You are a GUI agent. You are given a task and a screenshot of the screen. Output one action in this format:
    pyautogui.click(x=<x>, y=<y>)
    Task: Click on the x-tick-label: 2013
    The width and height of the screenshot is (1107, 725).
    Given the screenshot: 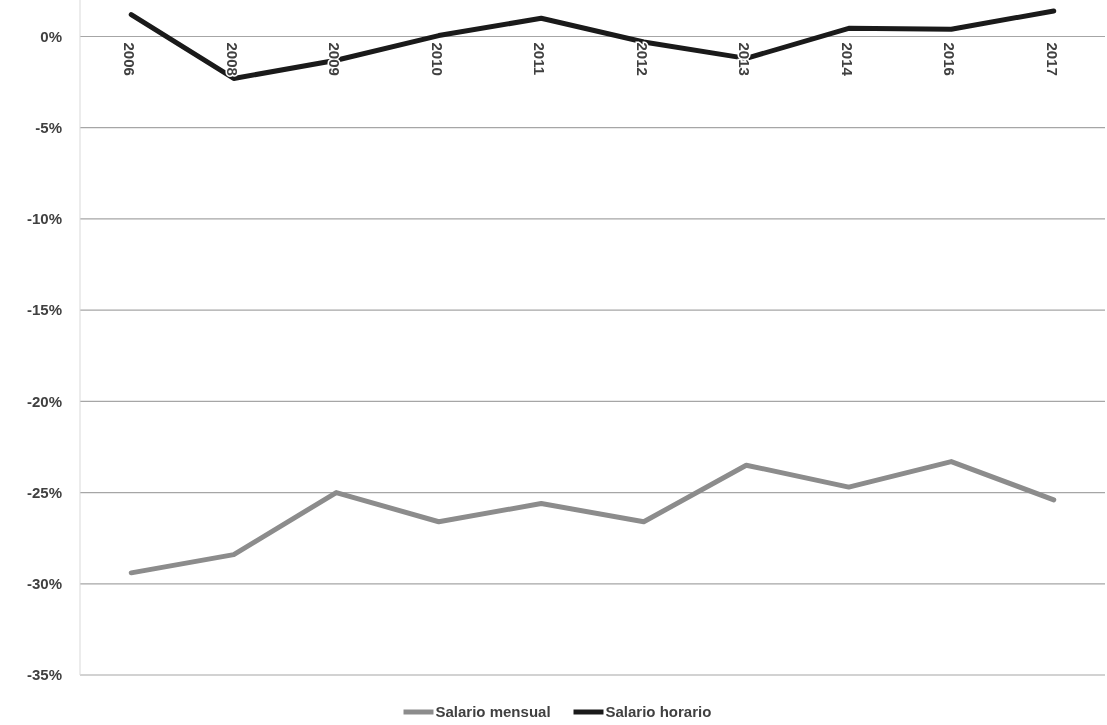 What is the action you would take?
    pyautogui.click(x=745, y=59)
    